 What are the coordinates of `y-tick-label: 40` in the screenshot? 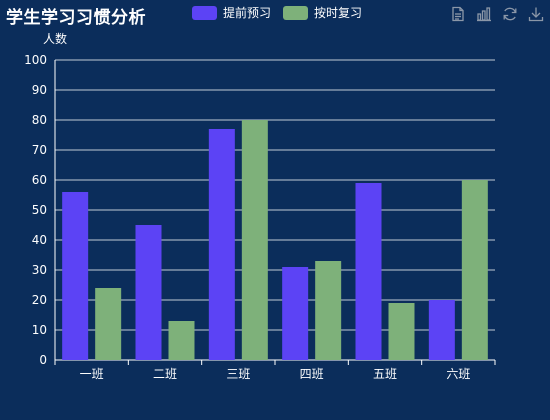 It's located at (39, 240).